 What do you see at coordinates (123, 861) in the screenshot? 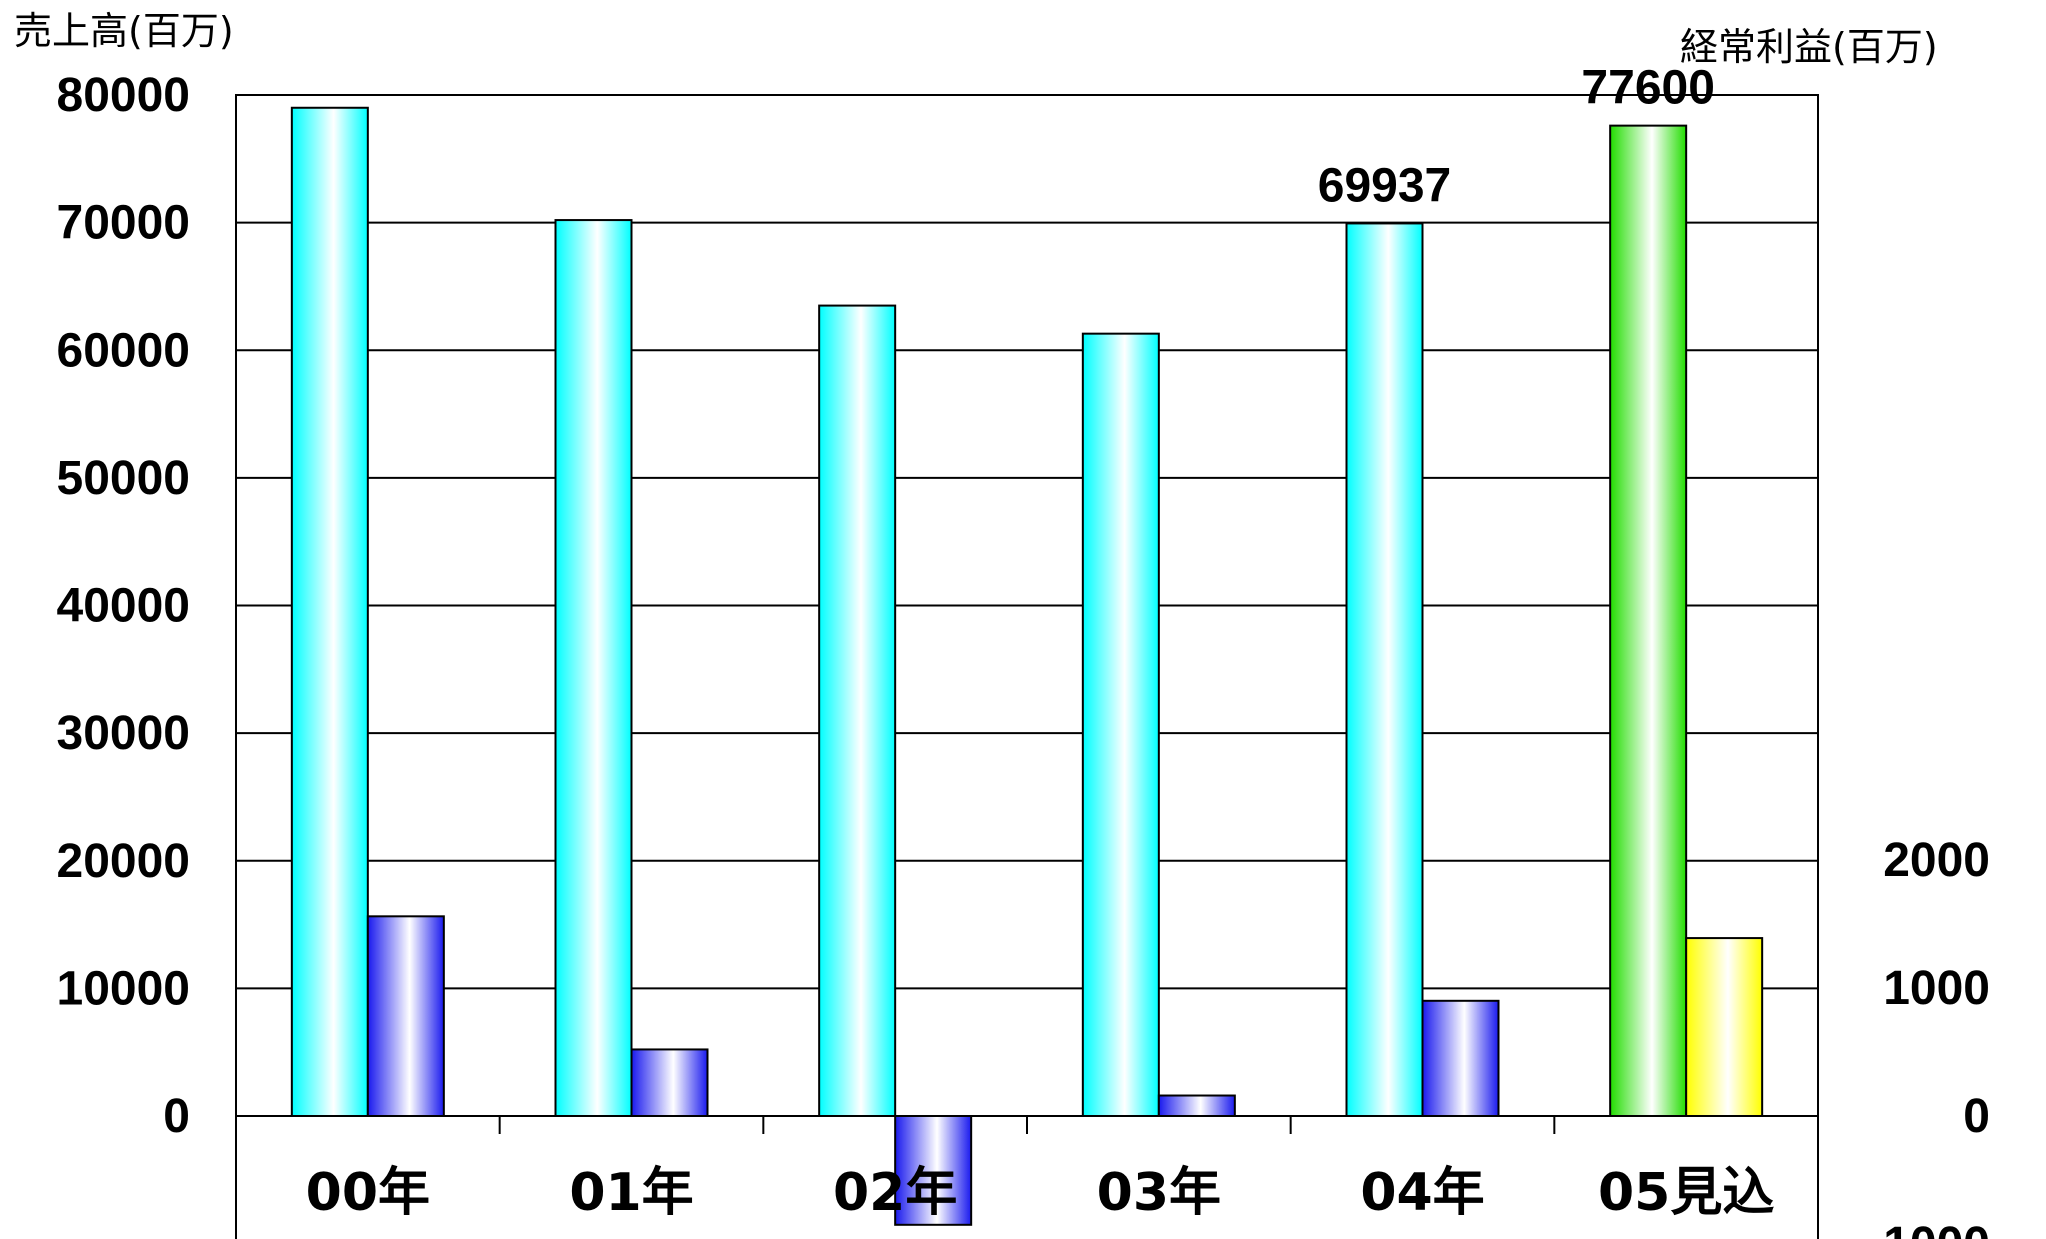
I see `left-tick-label: 20000` at bounding box center [123, 861].